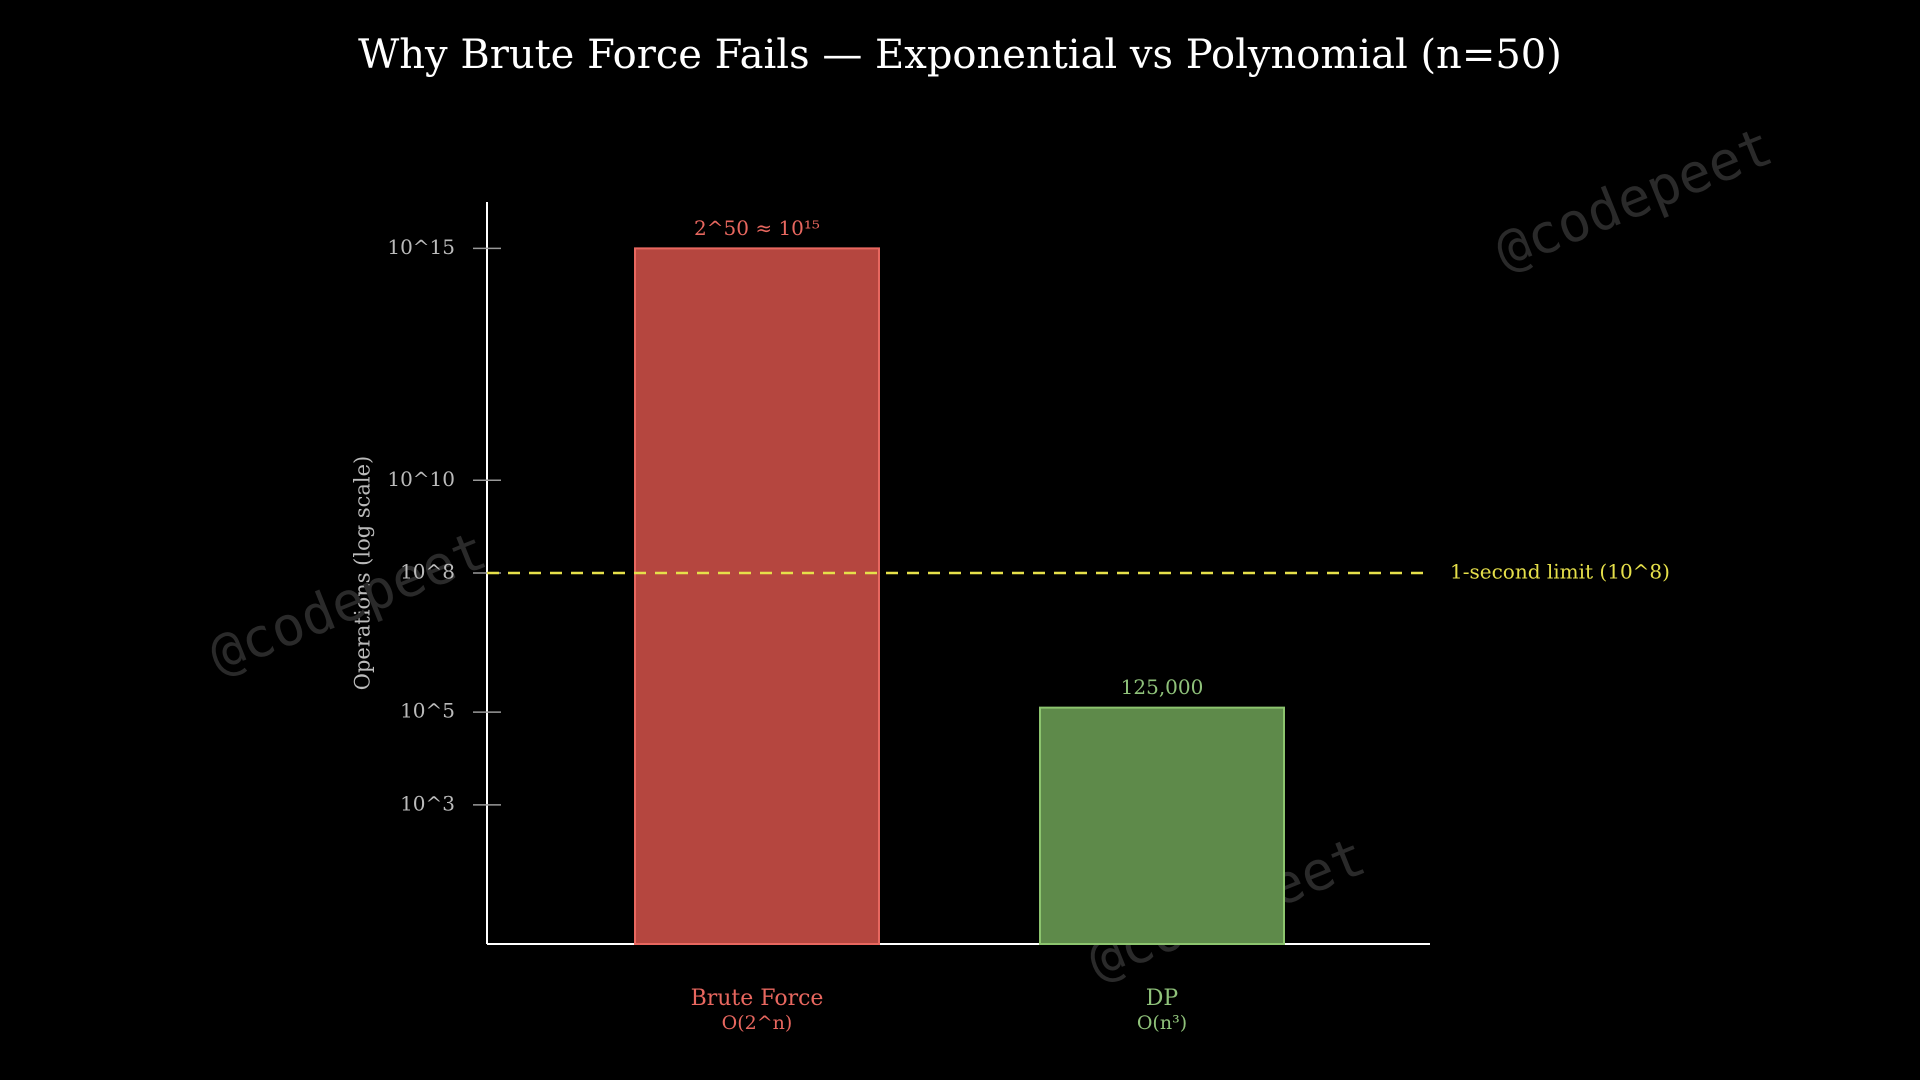  I want to click on value-label: 2^50 ≈ 10¹⁵, so click(757, 228).